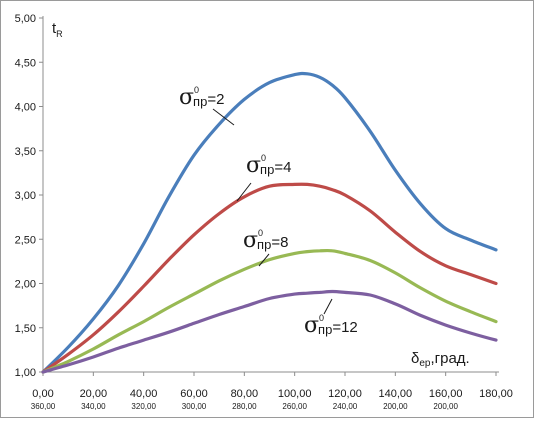  Describe the element at coordinates (43, 406) in the screenshot. I see `x-tick-label-secondary: 360,00` at that location.